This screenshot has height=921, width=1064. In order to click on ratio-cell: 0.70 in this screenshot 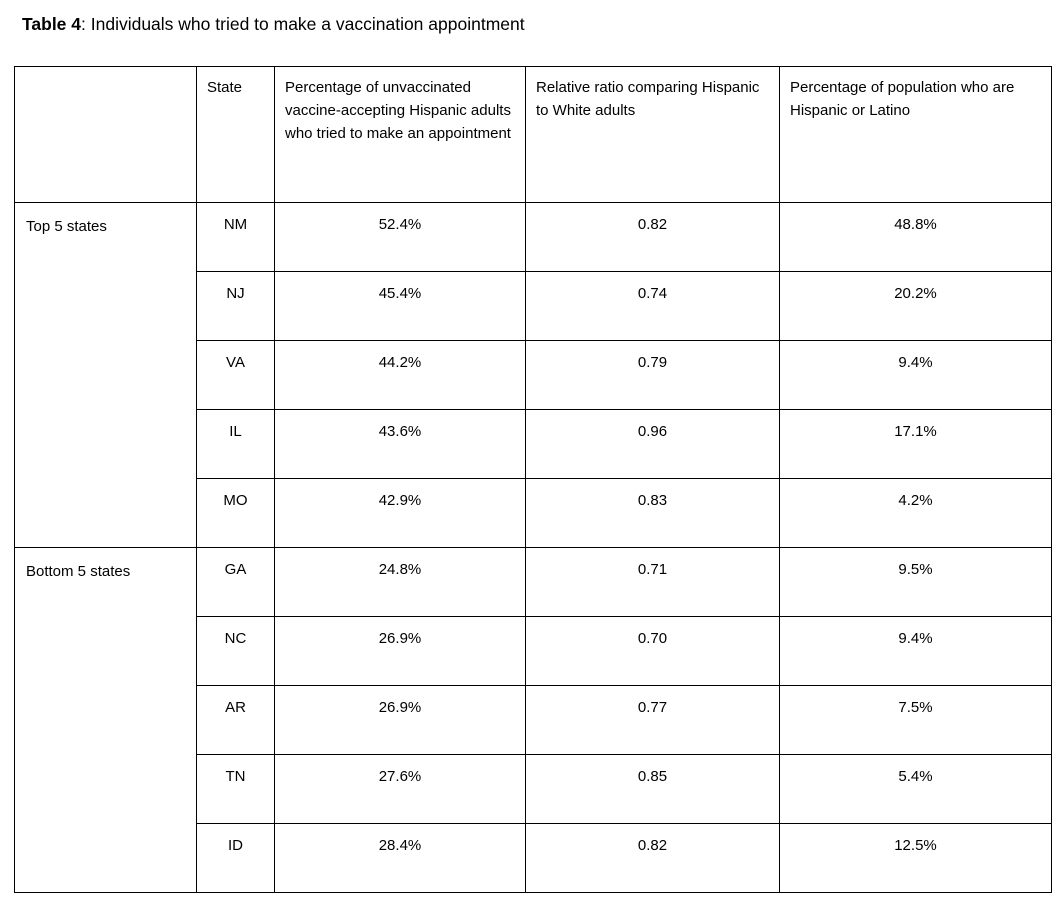, I will do `click(652, 651)`.